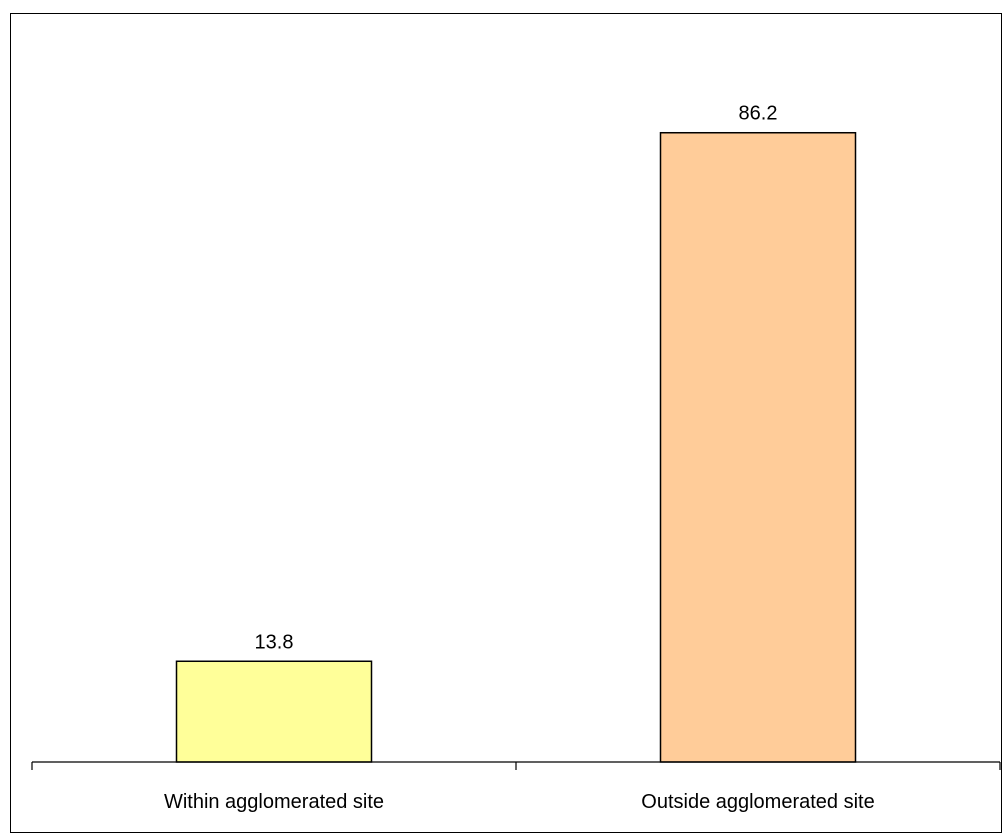 The height and width of the screenshot is (835, 1005). What do you see at coordinates (274, 642) in the screenshot?
I see `data-label-1: 13.8` at bounding box center [274, 642].